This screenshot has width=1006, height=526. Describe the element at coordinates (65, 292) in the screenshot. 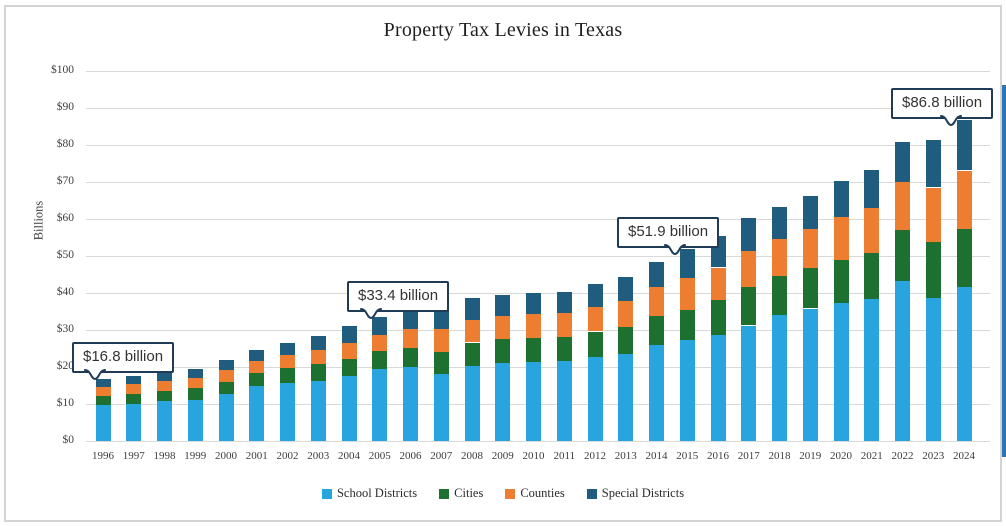

I see `y-axis-tick-label: $40` at that location.